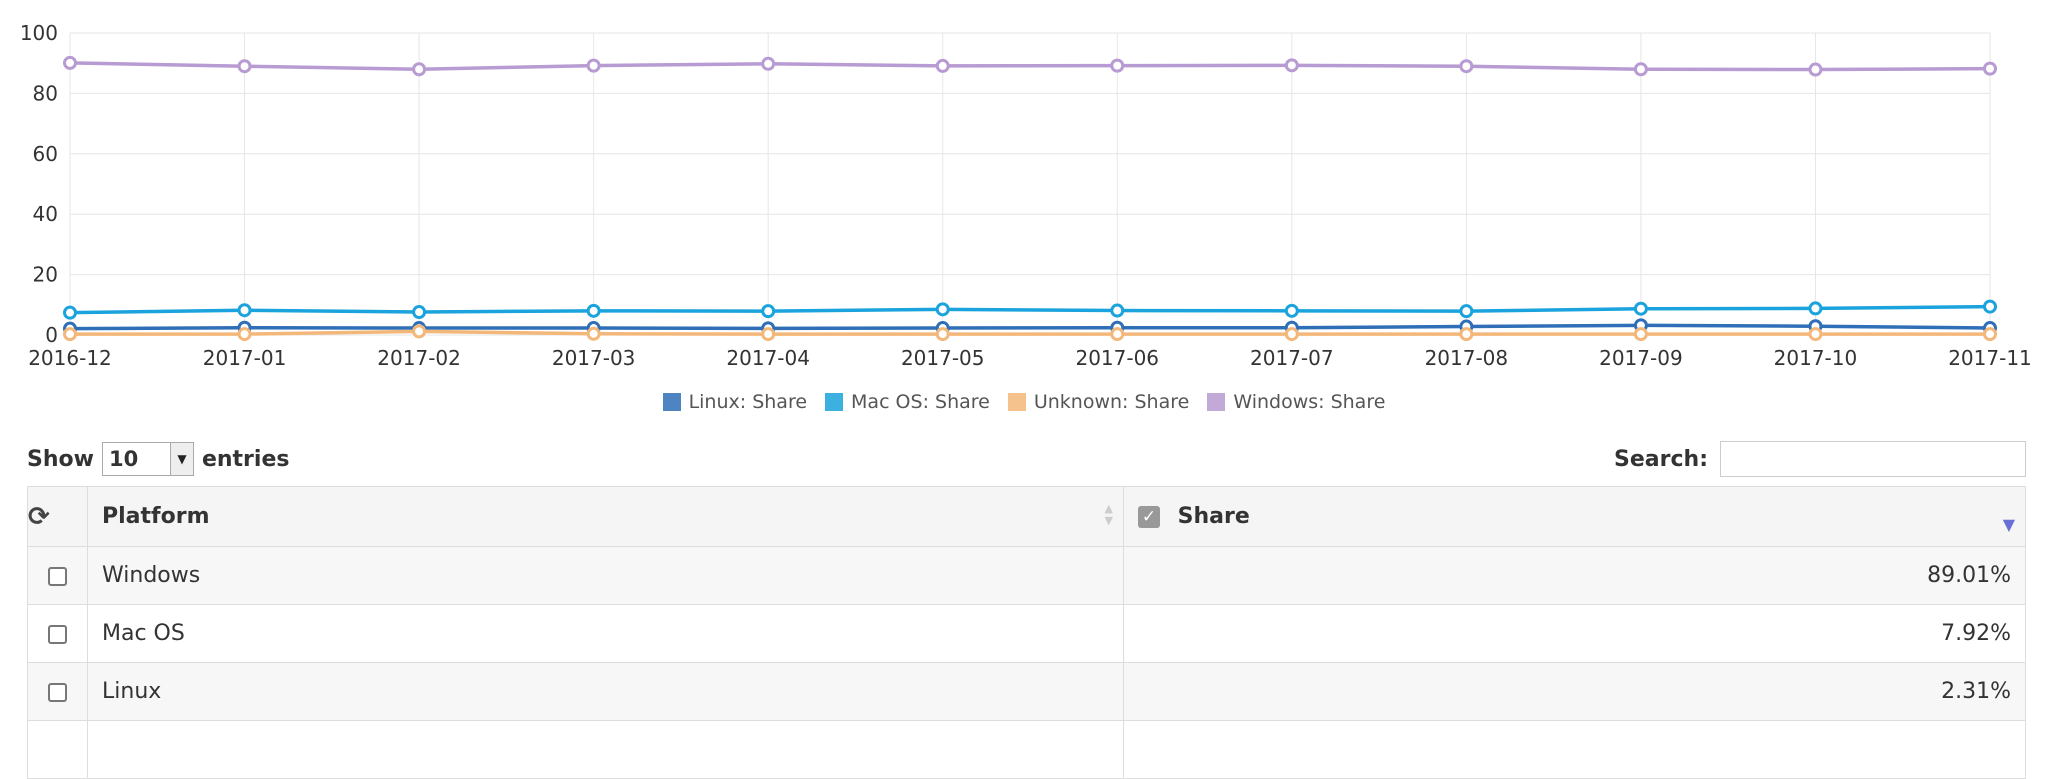 The width and height of the screenshot is (2048, 779). Describe the element at coordinates (45, 93) in the screenshot. I see `y-tick-label: 80` at that location.